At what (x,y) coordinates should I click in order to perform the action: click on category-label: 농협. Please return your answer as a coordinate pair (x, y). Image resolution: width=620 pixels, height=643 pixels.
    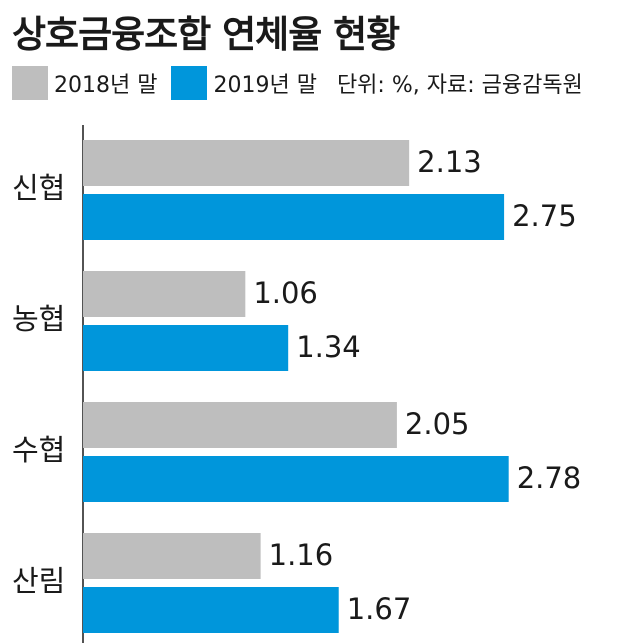
    Looking at the image, I should click on (38, 319).